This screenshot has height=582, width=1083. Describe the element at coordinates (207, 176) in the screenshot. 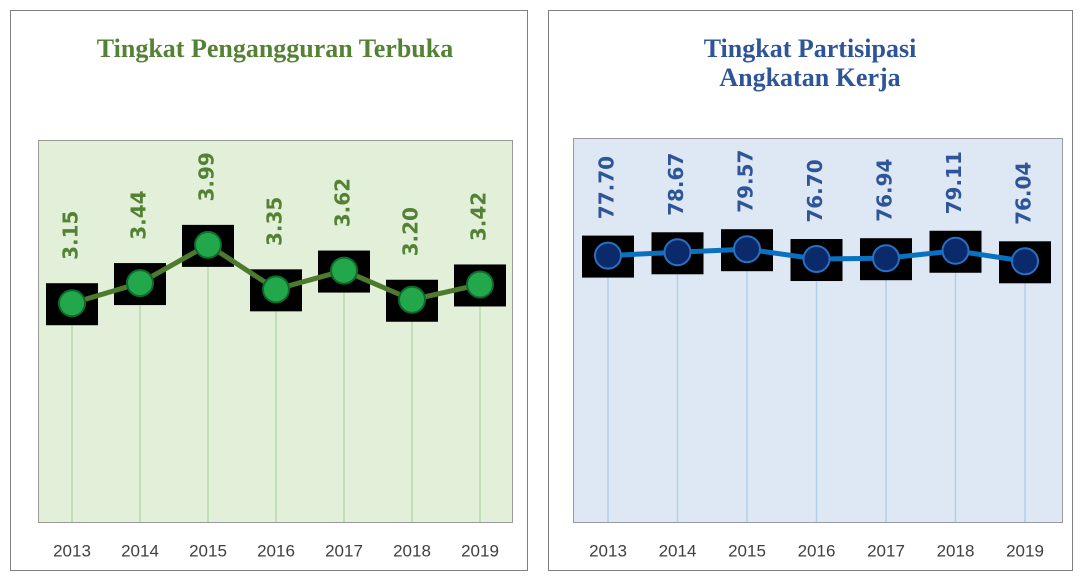

I see `data-label: 3.99` at that location.